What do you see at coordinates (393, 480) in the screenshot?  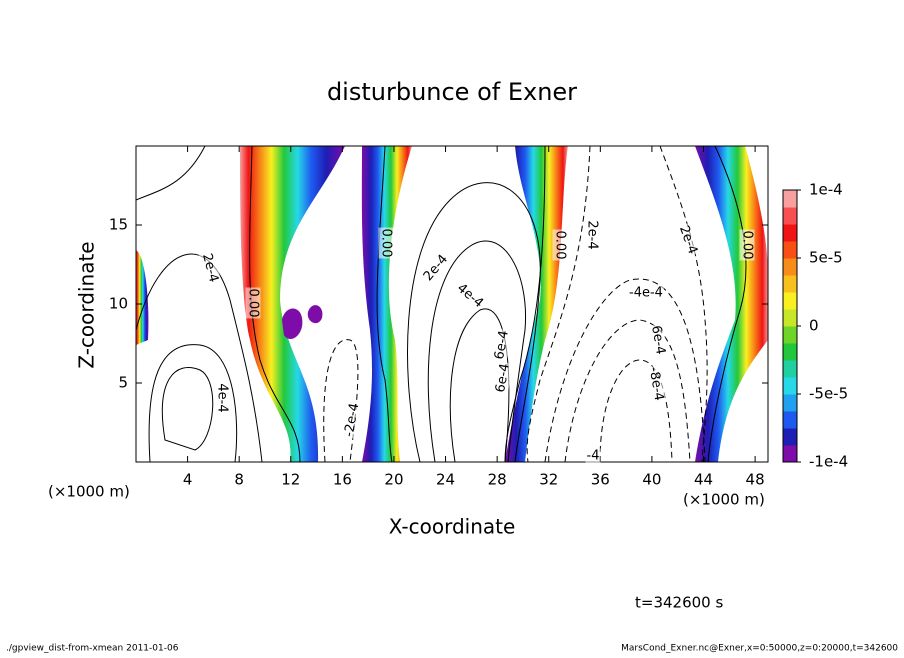 I see `x-tick-label: 20` at bounding box center [393, 480].